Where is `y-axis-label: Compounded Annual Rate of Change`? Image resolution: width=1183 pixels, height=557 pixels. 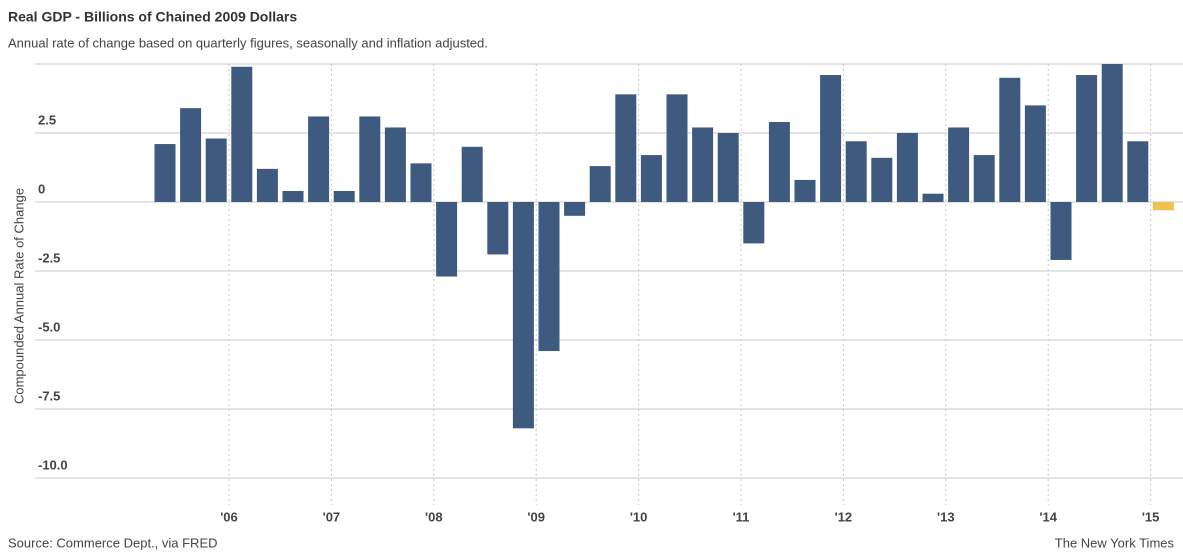
y-axis-label: Compounded Annual Rate of Change is located at coordinates (18, 296).